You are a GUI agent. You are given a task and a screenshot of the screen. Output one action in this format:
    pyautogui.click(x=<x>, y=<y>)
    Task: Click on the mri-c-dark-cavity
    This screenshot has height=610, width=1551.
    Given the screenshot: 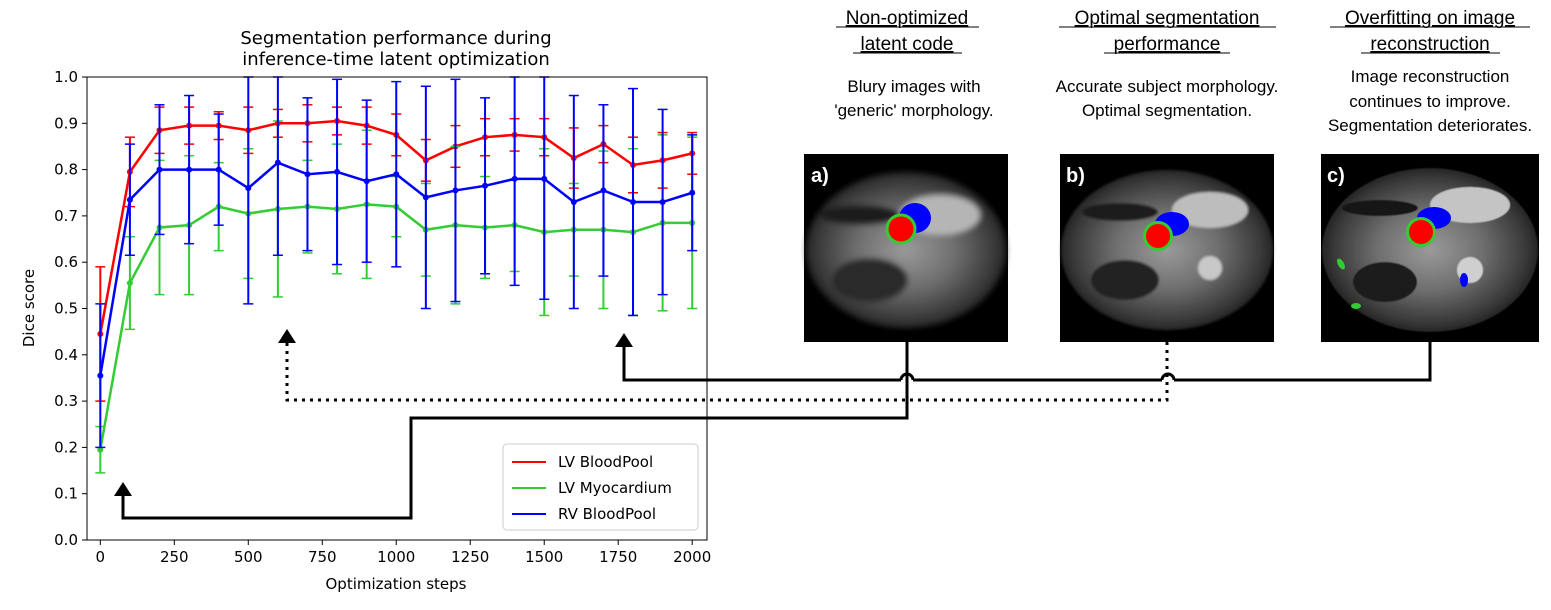 What is the action you would take?
    pyautogui.click(x=1385, y=282)
    